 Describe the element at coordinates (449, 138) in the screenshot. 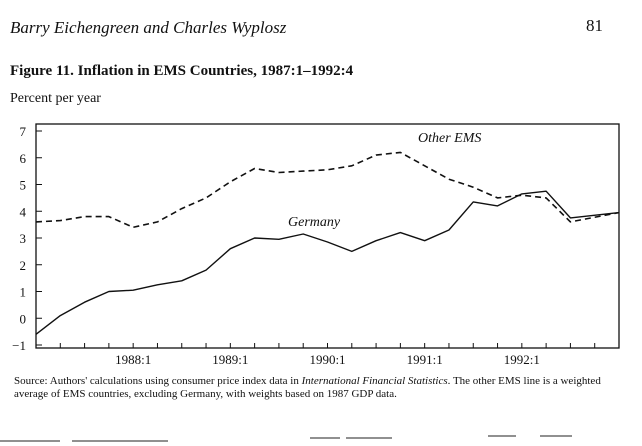

I see `series-label-other-ems: Other EMS` at that location.